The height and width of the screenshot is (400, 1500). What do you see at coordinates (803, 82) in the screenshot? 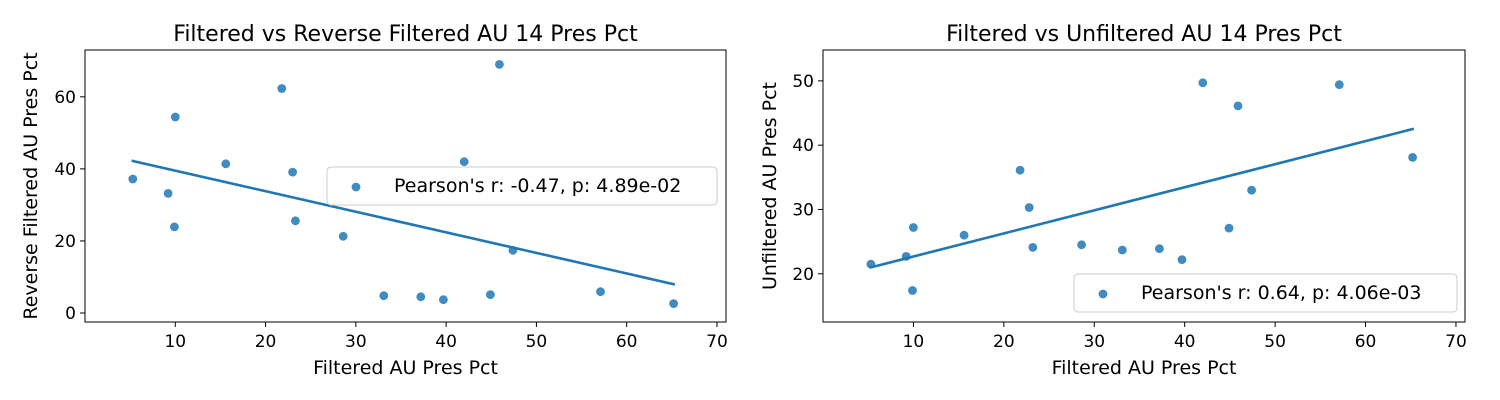
I see `y-tick-label: 50` at bounding box center [803, 82].